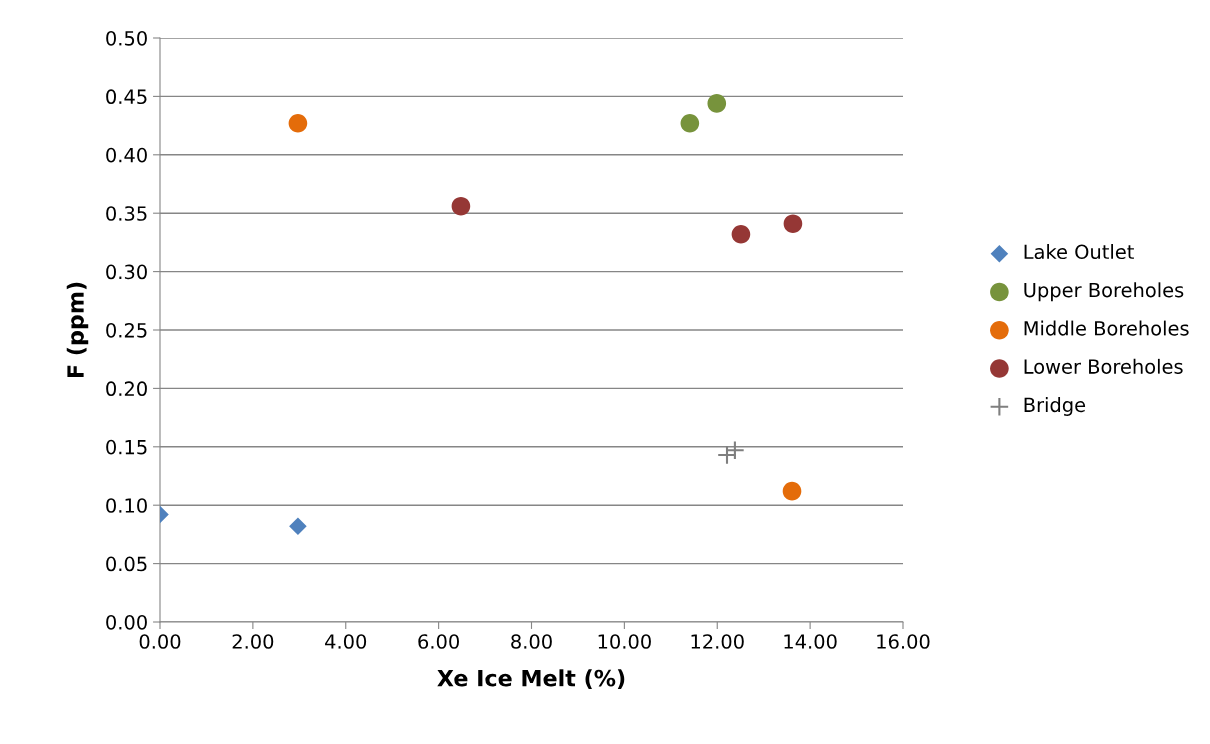 The width and height of the screenshot is (1210, 744). What do you see at coordinates (126, 272) in the screenshot?
I see `y-tick-label: 0.30` at bounding box center [126, 272].